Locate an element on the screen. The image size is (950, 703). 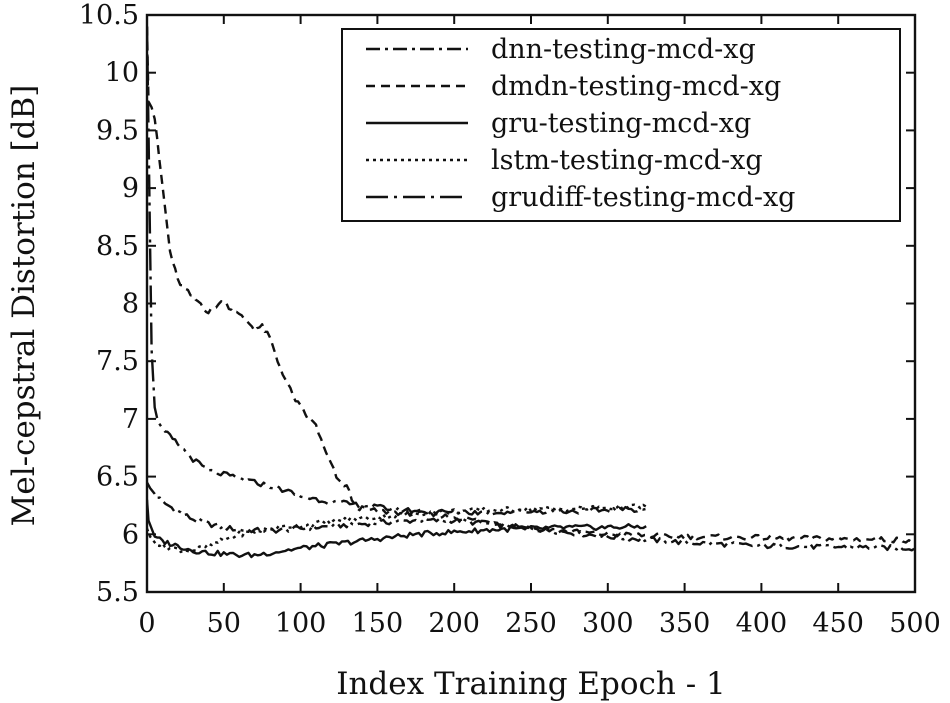
y-tick-label: 9.5 is located at coordinates (117, 130).